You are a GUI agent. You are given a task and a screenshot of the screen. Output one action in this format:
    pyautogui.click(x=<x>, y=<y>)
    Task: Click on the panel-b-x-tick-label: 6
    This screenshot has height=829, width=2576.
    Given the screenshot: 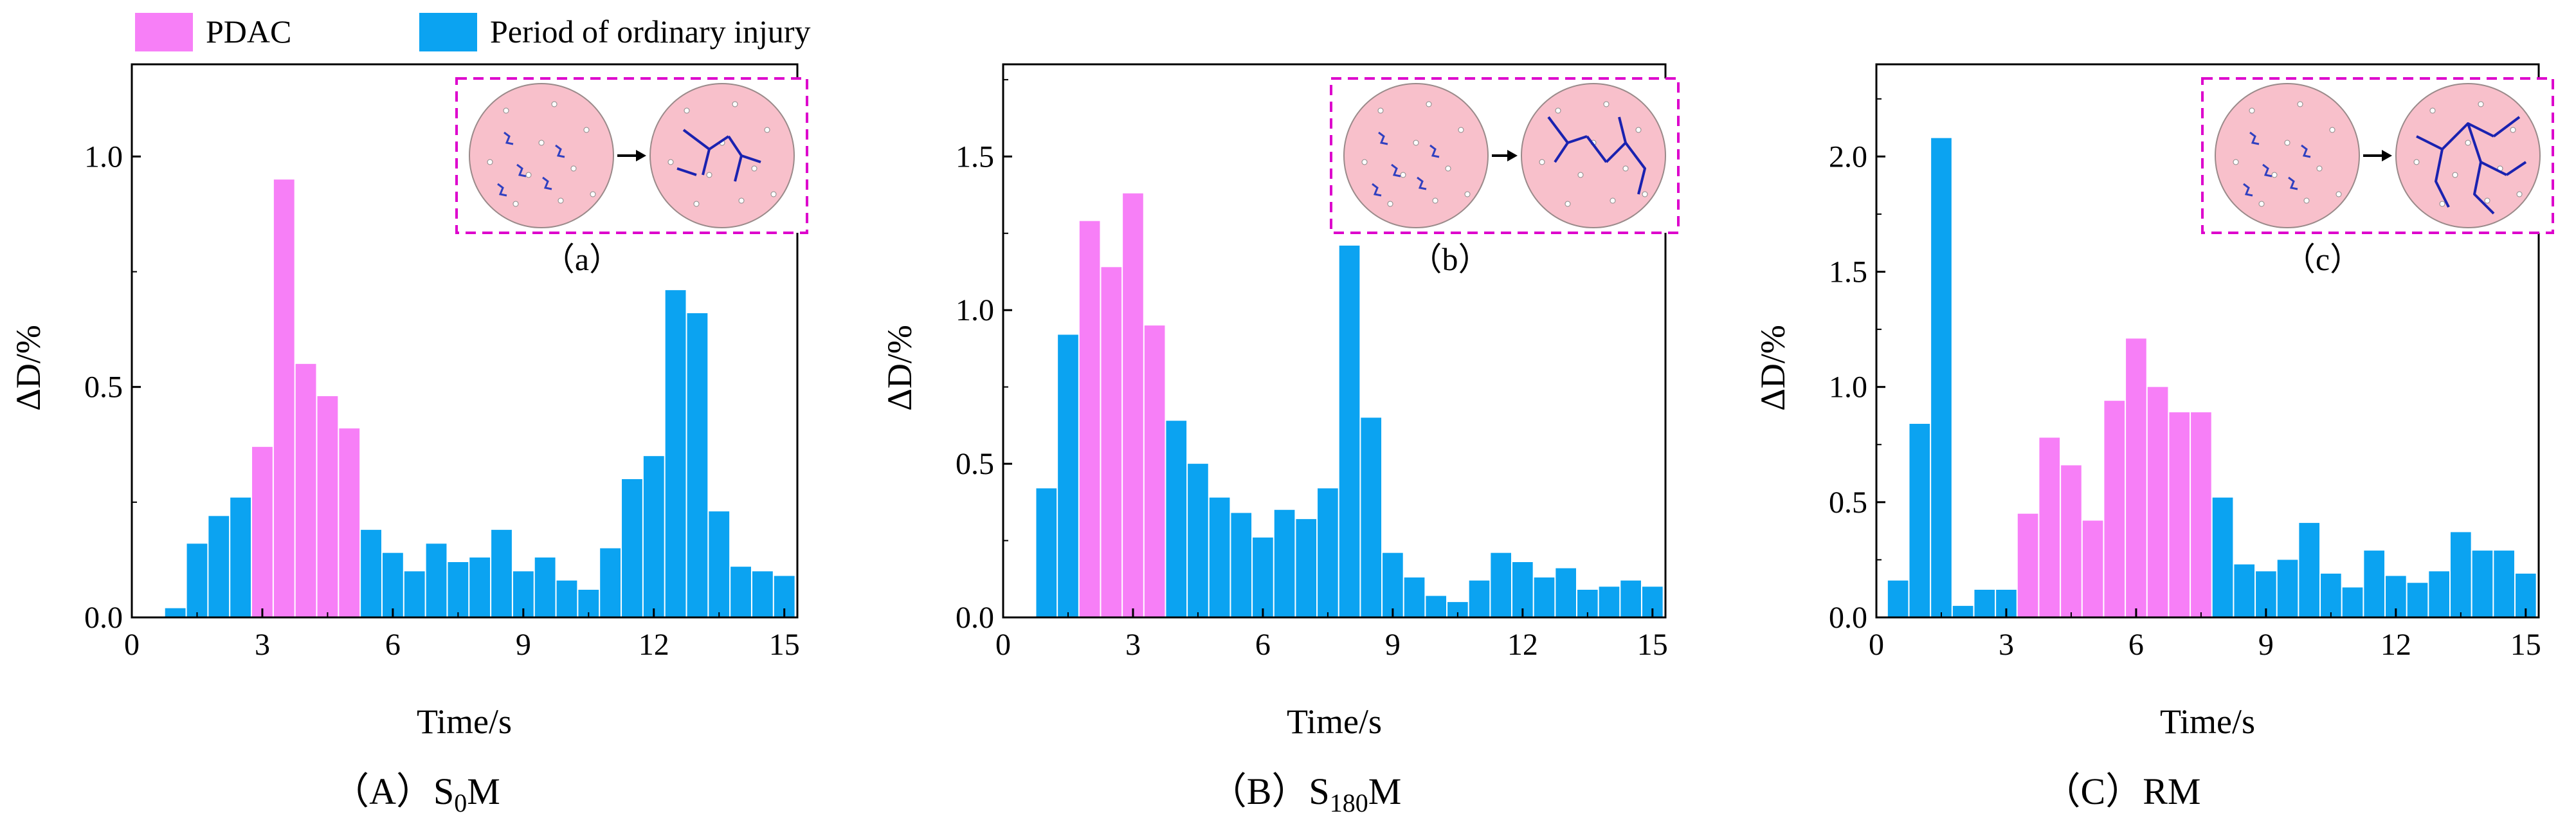 What is the action you would take?
    pyautogui.click(x=1263, y=645)
    